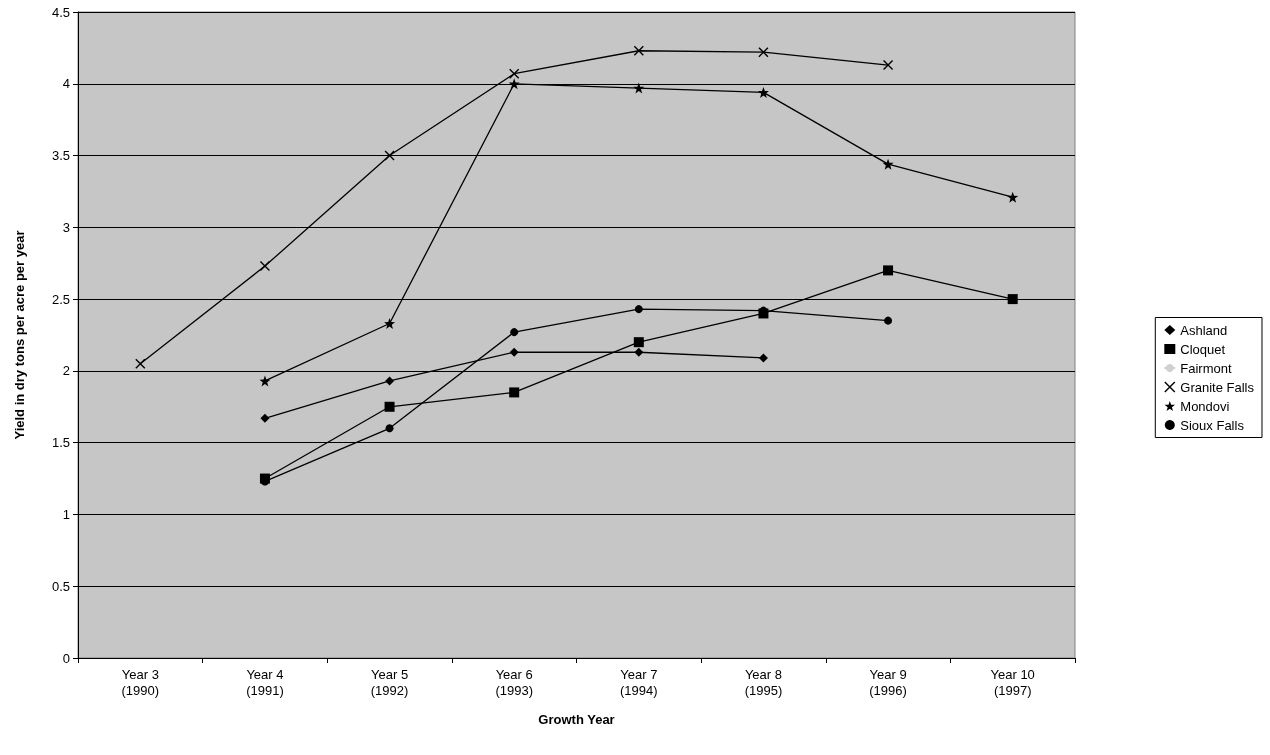 The image size is (1270, 755). What do you see at coordinates (888, 682) in the screenshot?
I see `x-tick-label: Year 9 (1996)` at bounding box center [888, 682].